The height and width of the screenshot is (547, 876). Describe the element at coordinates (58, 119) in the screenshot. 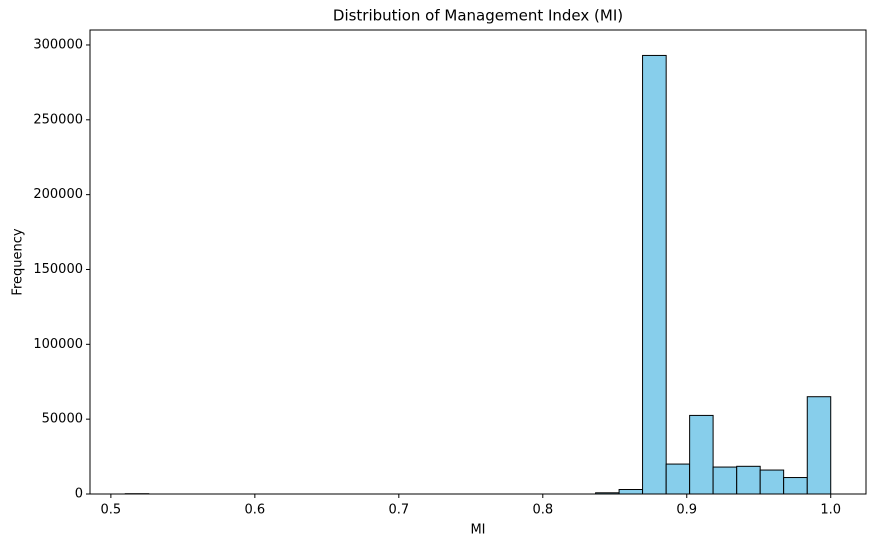

I see `y-tick-label: 250000` at that location.